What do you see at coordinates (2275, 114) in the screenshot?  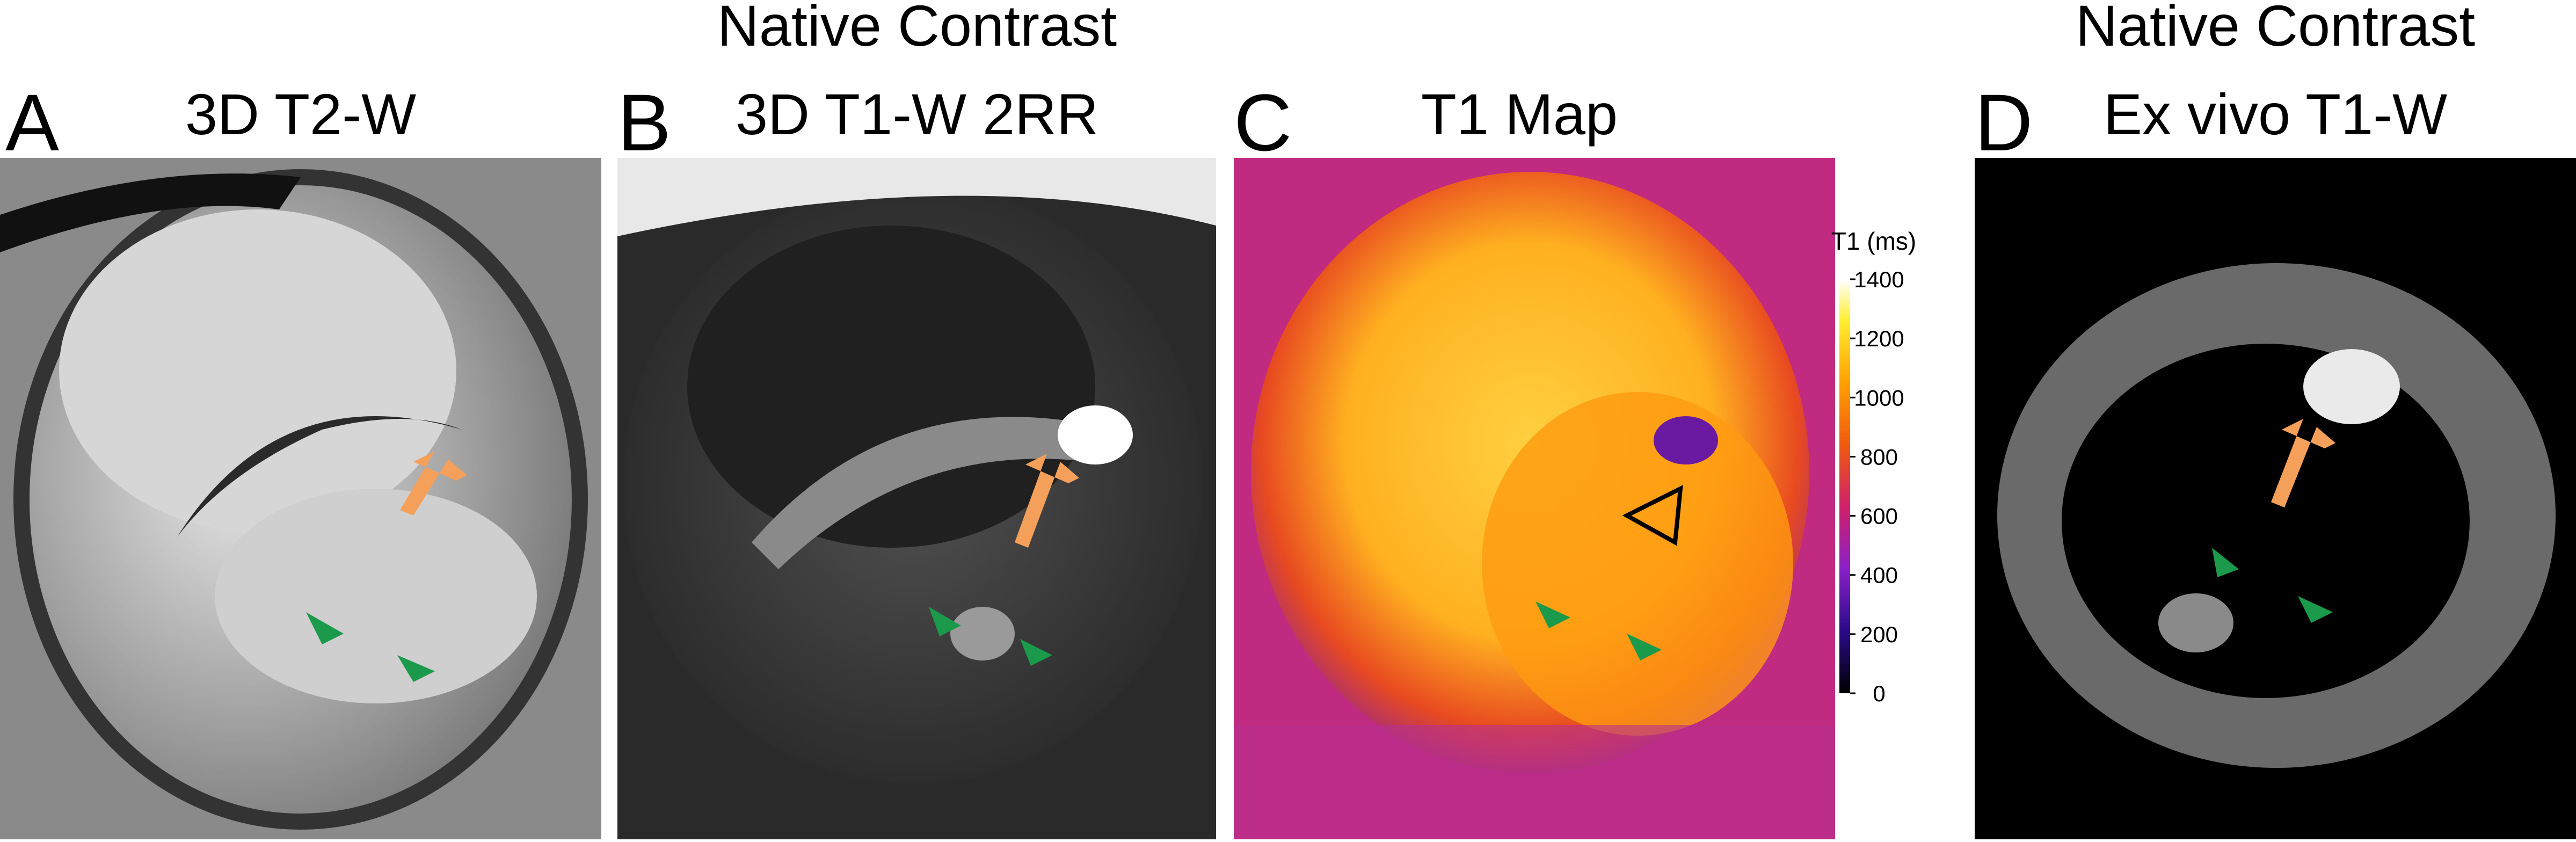 I see `panel-title: Ex vivo T1-W` at bounding box center [2275, 114].